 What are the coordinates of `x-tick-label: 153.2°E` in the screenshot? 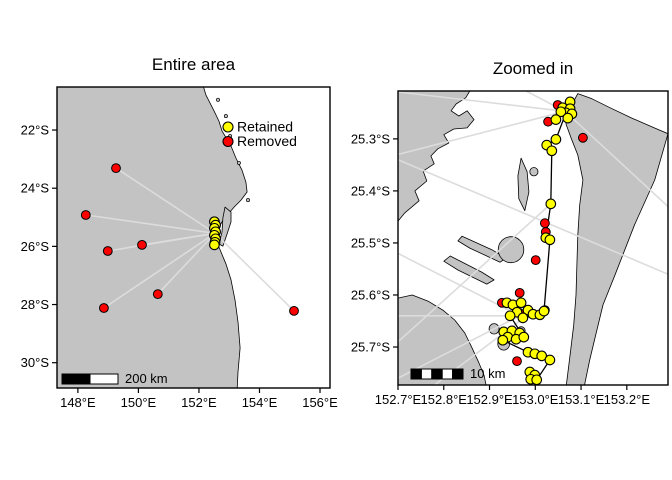 It's located at (627, 399).